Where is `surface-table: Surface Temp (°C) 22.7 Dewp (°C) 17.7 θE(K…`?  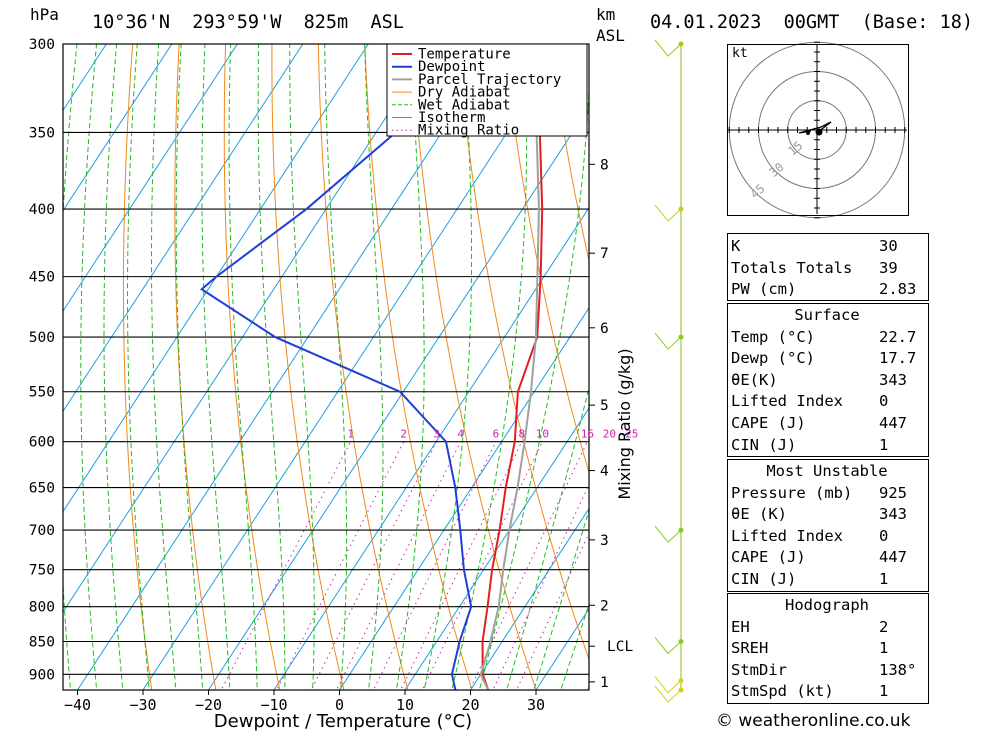
surface-table: Surface Temp (°C) 22.7 Dewp (°C) 17.7 θE(K… is located at coordinates (827, 380).